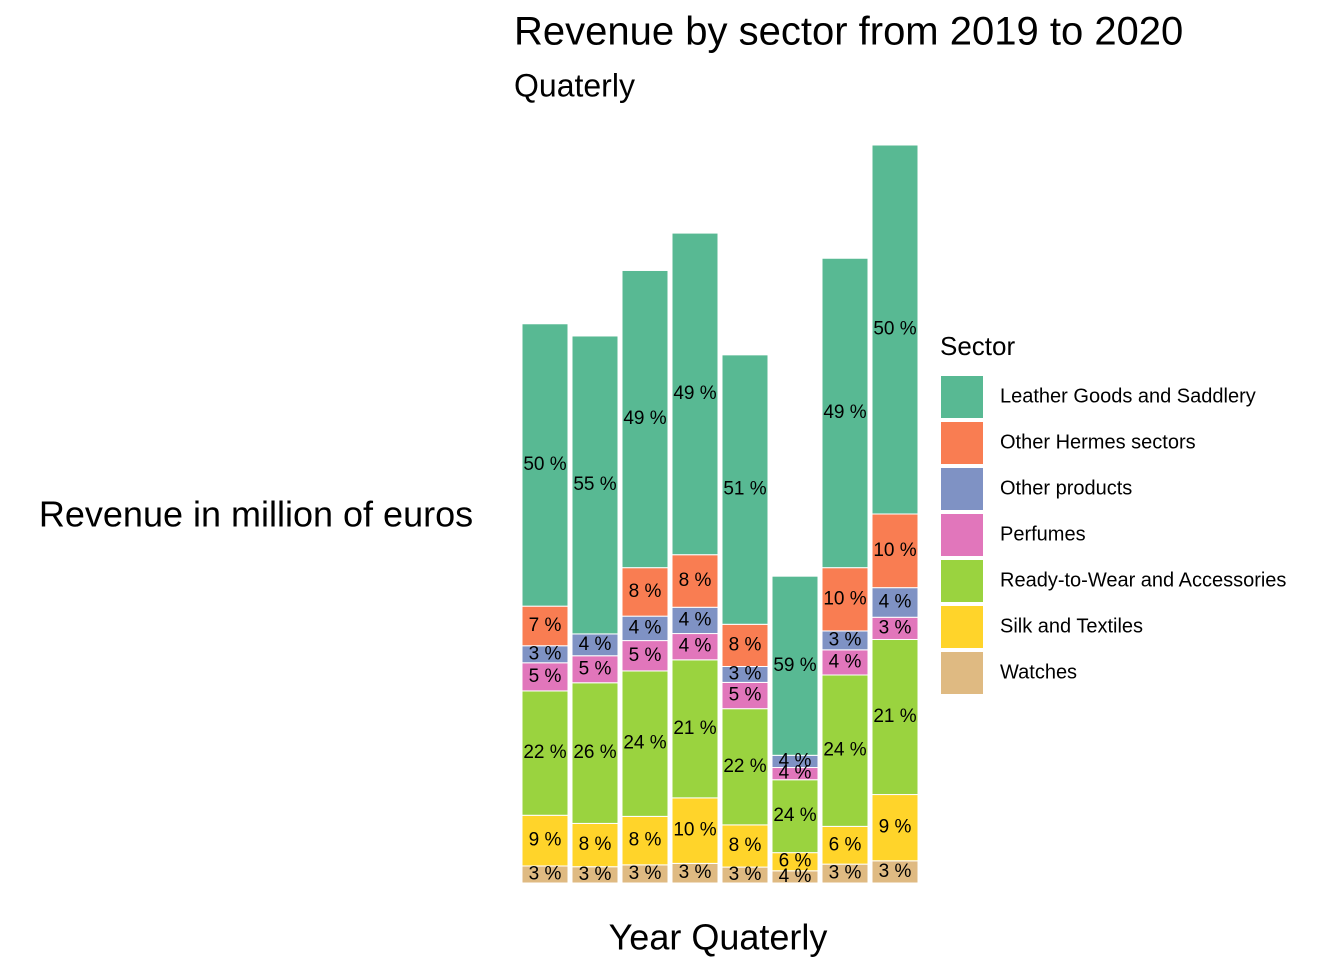 Image resolution: width=1344 pixels, height=960 pixels. I want to click on data-label: 55 %, so click(594, 484).